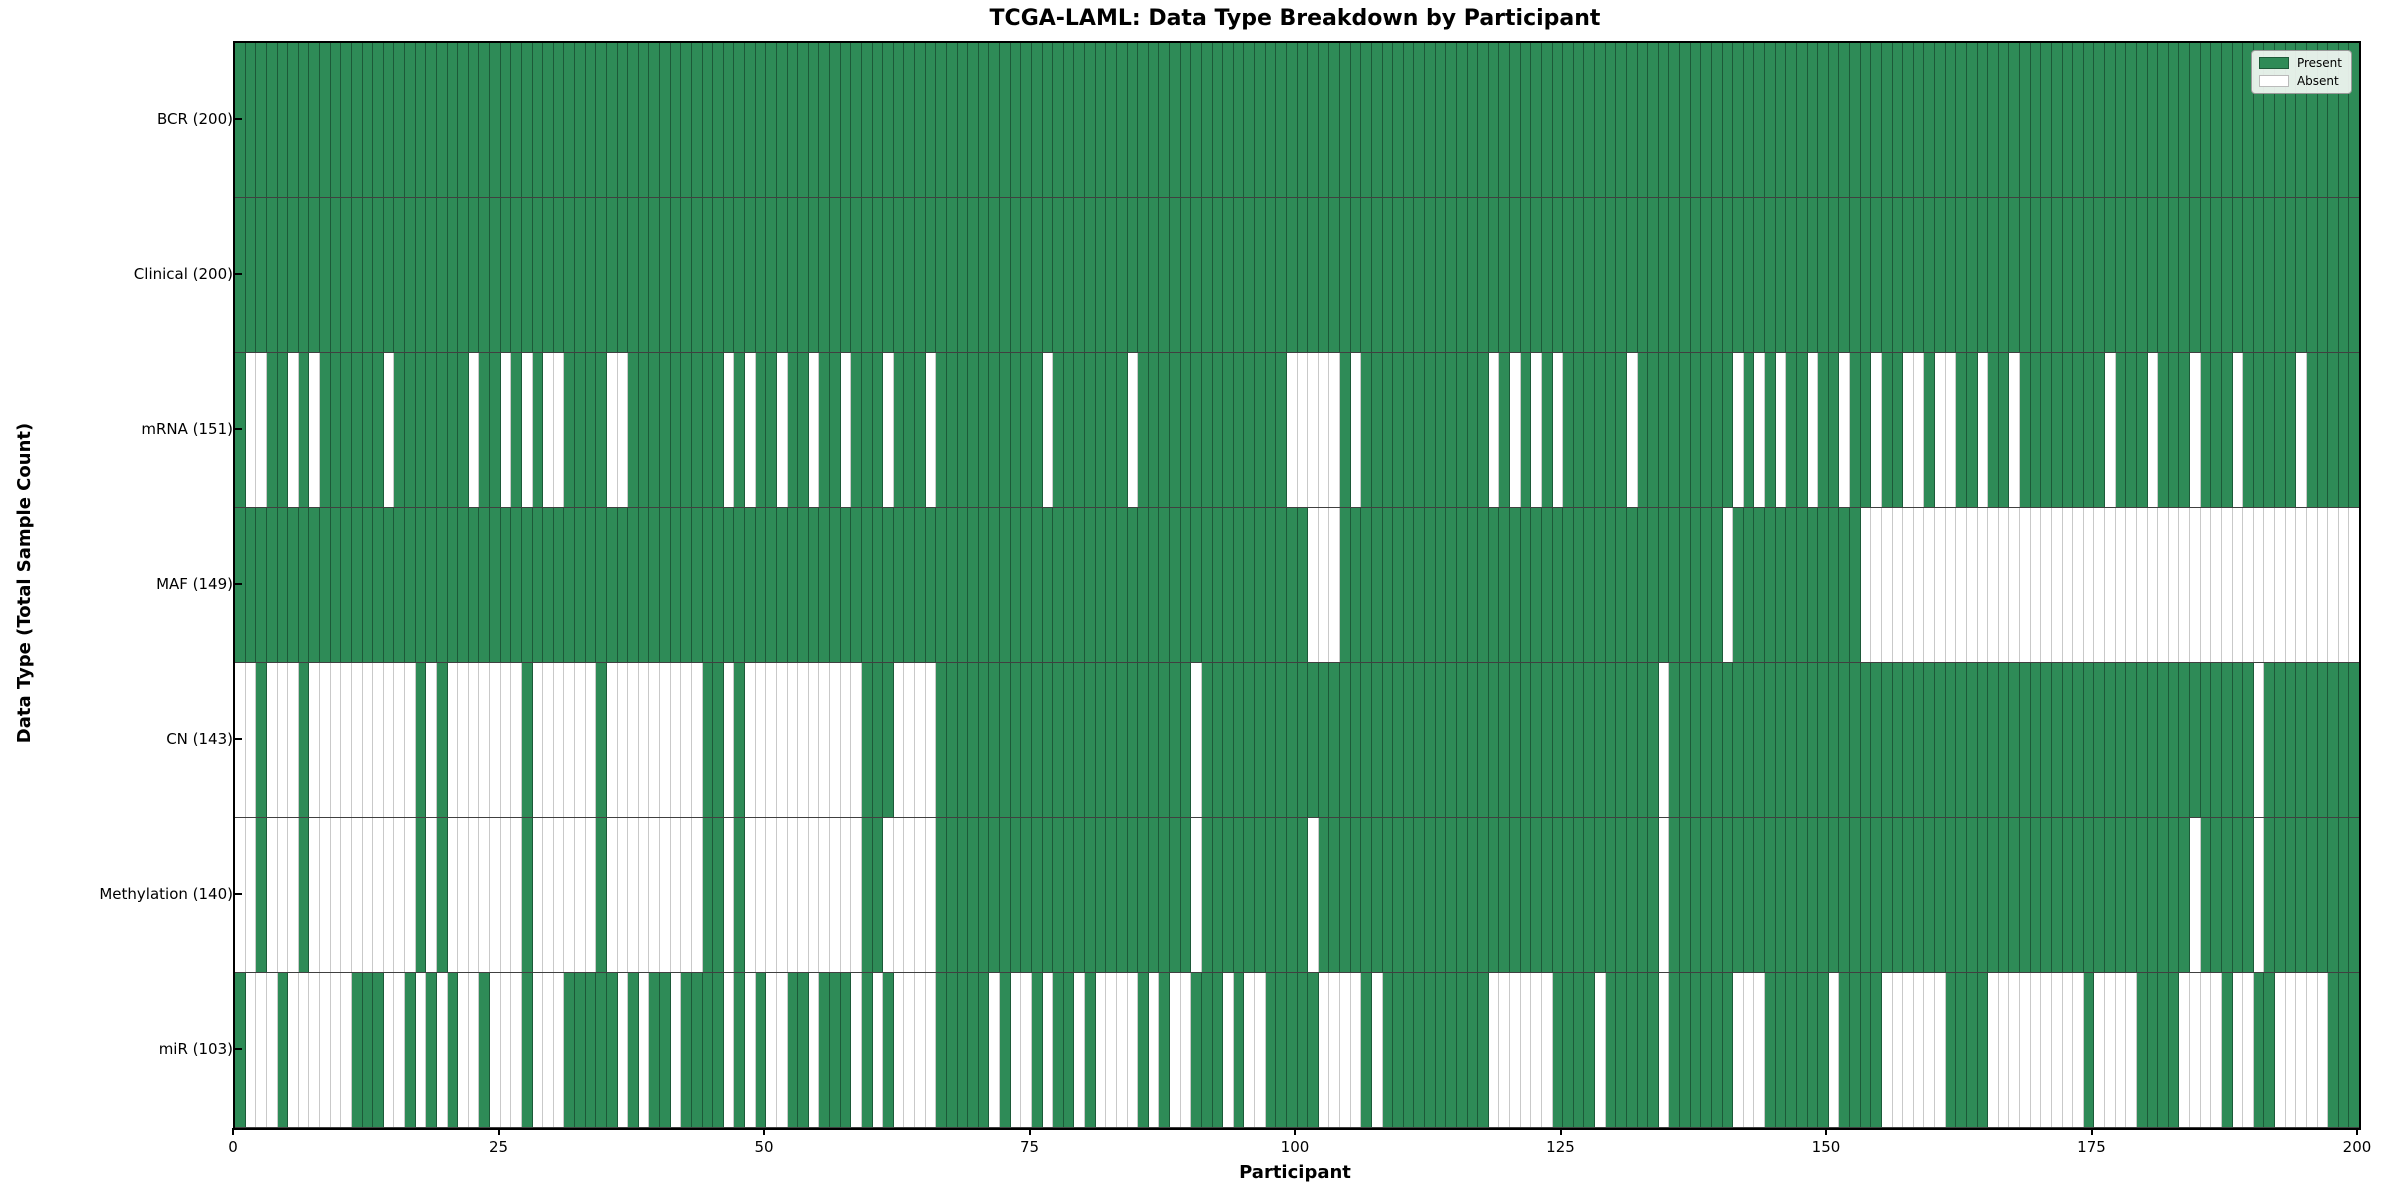 The height and width of the screenshot is (1200, 2400). I want to click on xtick-label-150: 150, so click(1826, 1147).